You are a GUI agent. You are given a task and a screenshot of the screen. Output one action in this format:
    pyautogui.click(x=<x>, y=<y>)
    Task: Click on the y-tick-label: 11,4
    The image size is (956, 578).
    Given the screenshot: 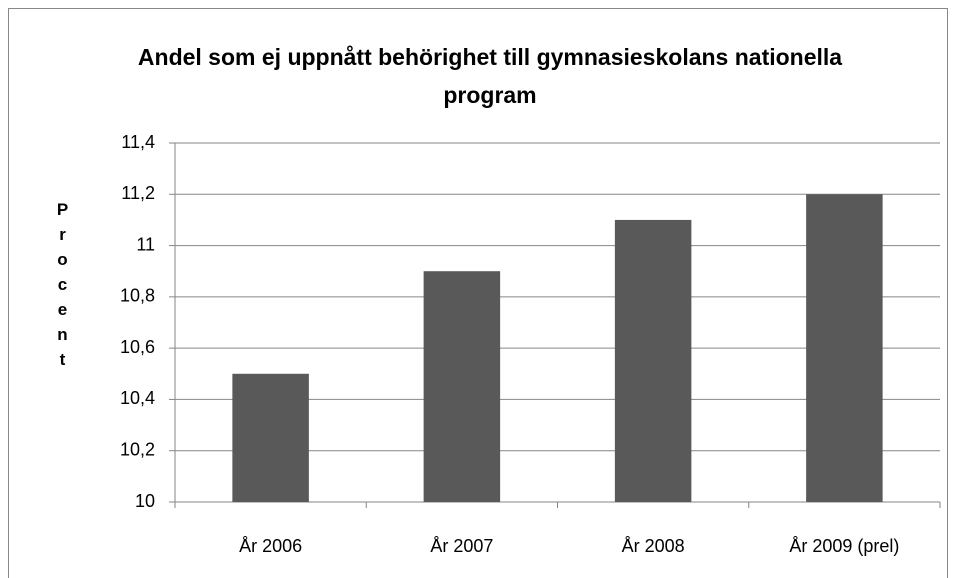 What is the action you would take?
    pyautogui.click(x=138, y=142)
    